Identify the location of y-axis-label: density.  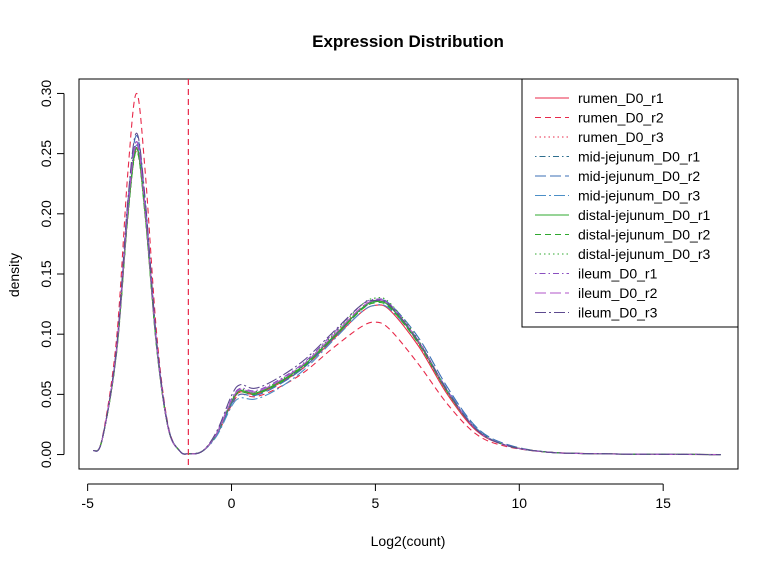
(14, 275).